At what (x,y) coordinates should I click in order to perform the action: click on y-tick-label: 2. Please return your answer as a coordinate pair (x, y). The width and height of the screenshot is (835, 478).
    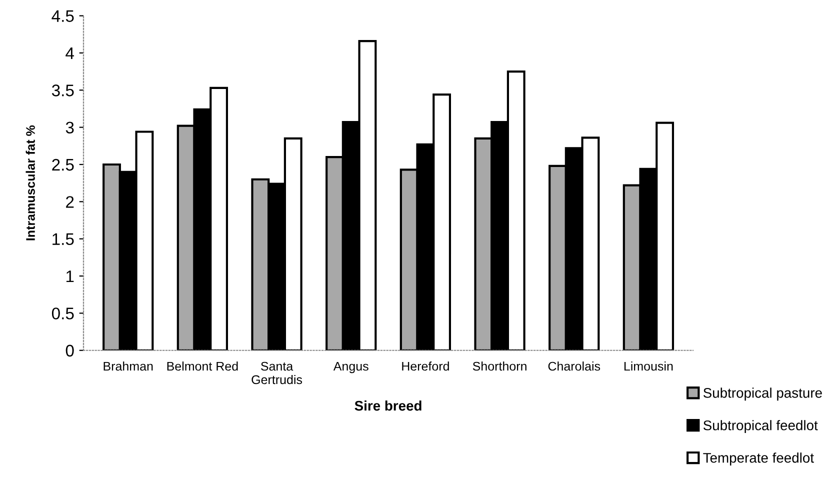
    Looking at the image, I should click on (70, 202).